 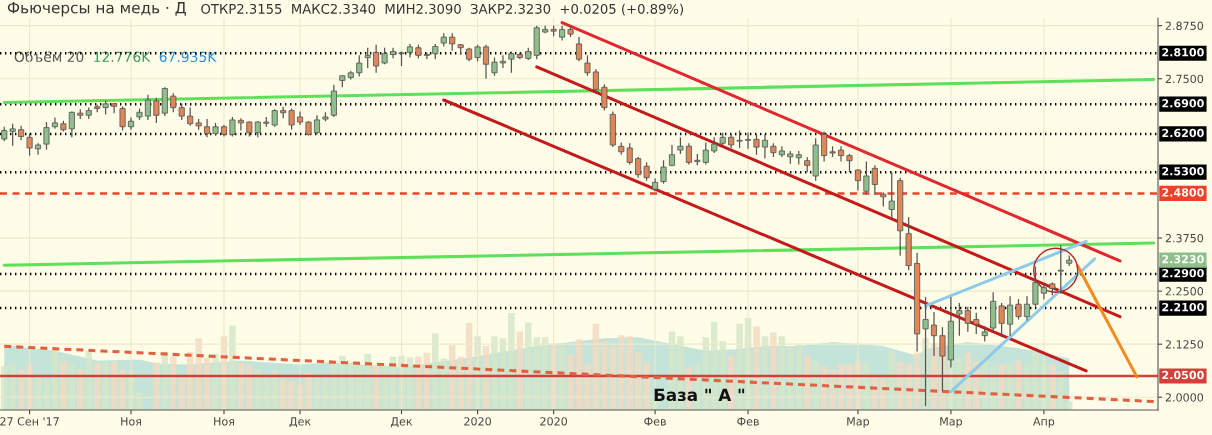 What do you see at coordinates (1184, 397) in the screenshot?
I see `y-tick-label: 2.0000` at bounding box center [1184, 397].